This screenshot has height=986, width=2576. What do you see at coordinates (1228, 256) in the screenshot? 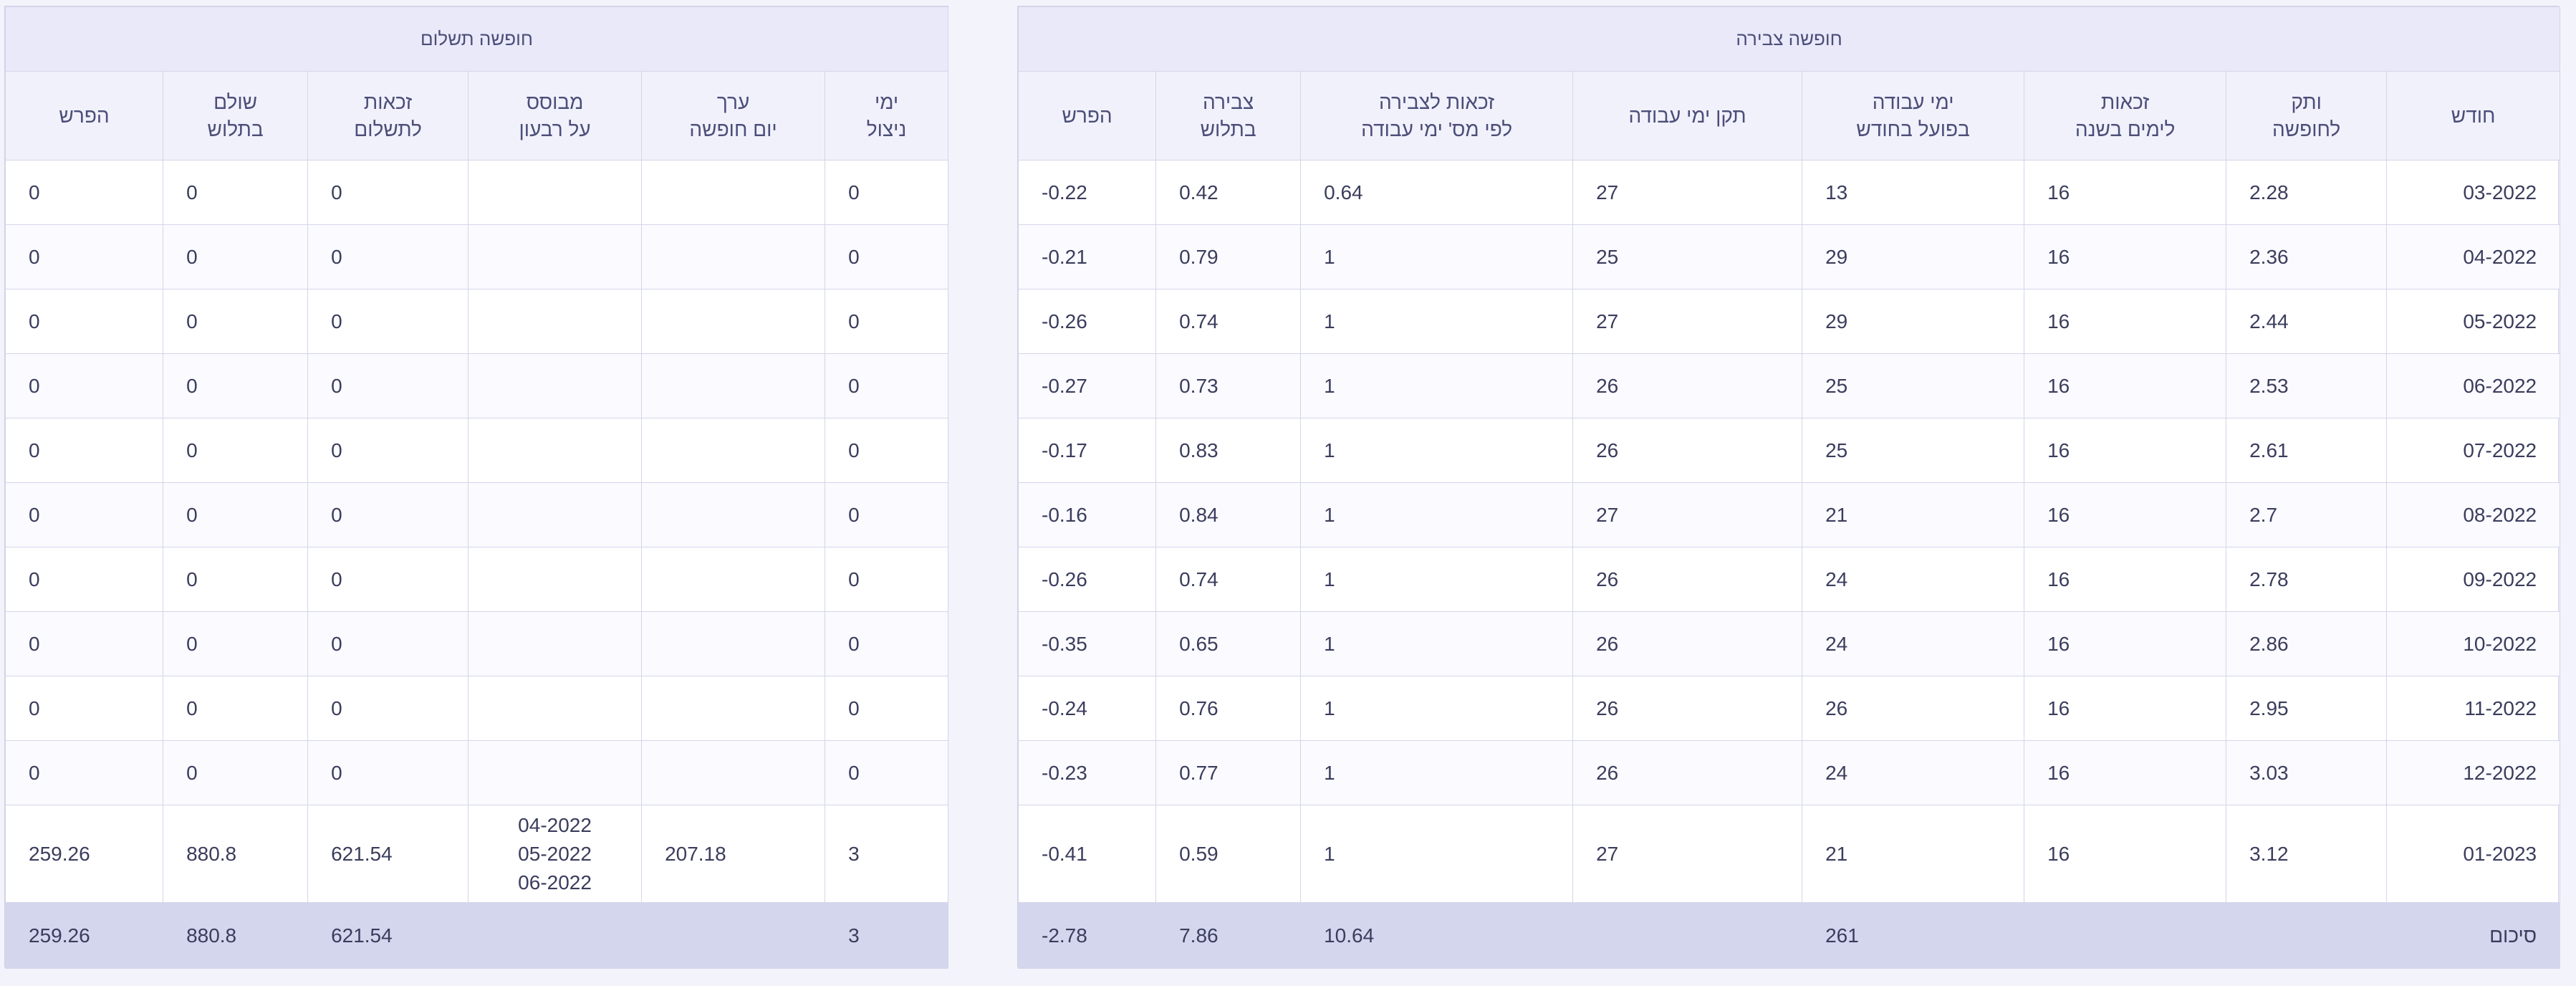
I see `cell: 0.79` at bounding box center [1228, 256].